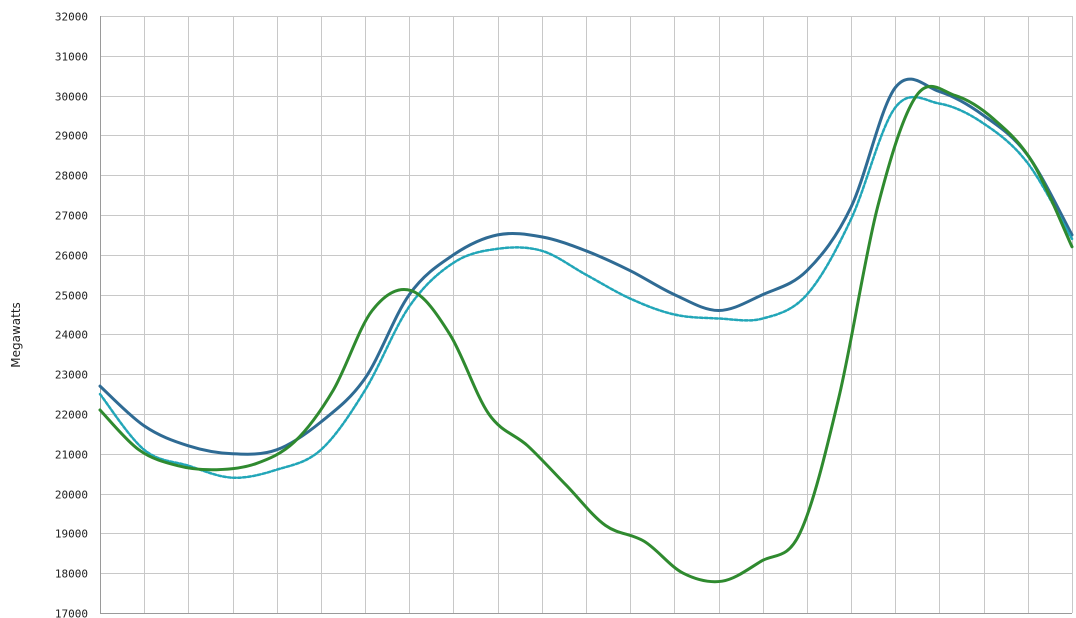 Image resolution: width=1076 pixels, height=618 pixels. I want to click on y-tick-label: 29000, so click(71, 136).